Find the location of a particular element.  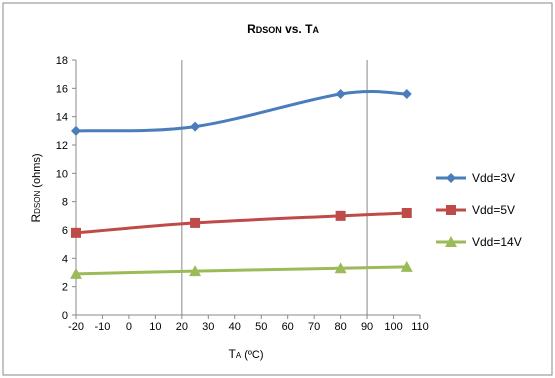

y-tick-label: 12 is located at coordinates (62, 146).